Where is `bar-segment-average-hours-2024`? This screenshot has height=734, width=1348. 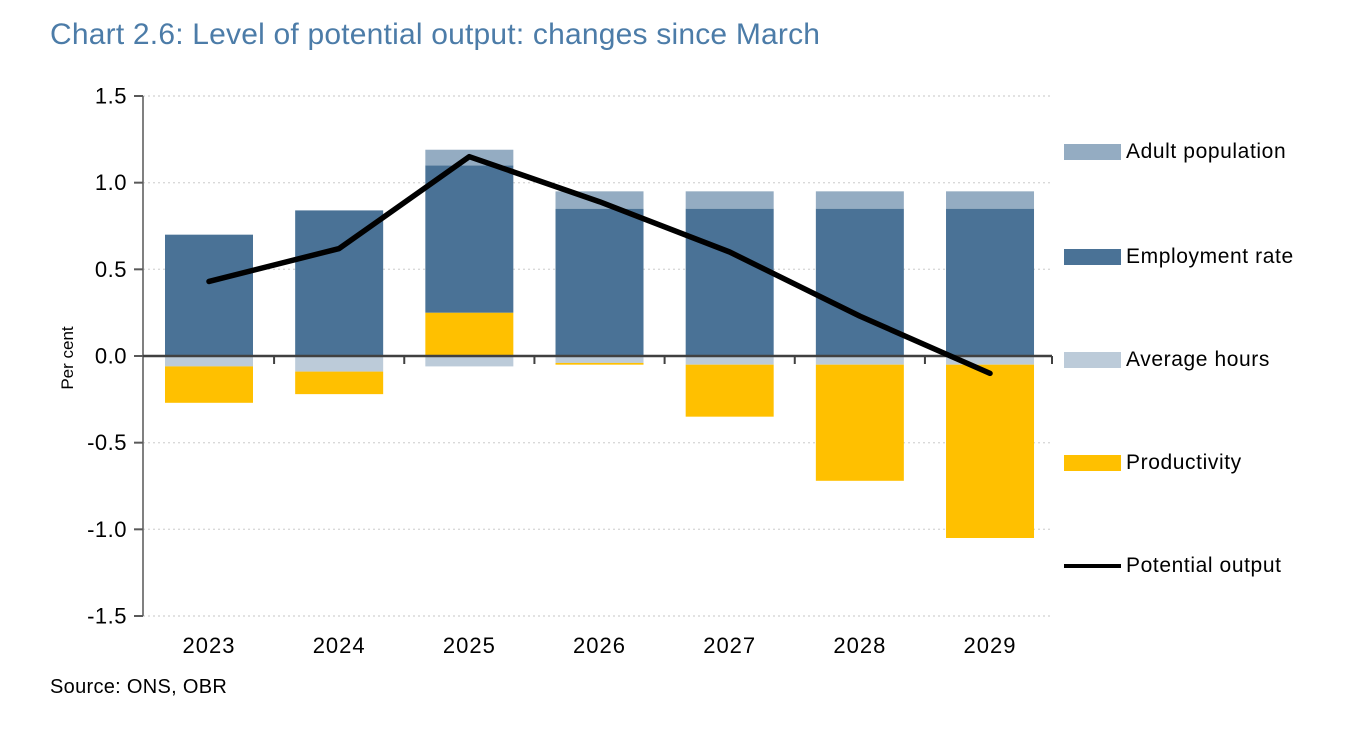
bar-segment-average-hours-2024 is located at coordinates (339, 364).